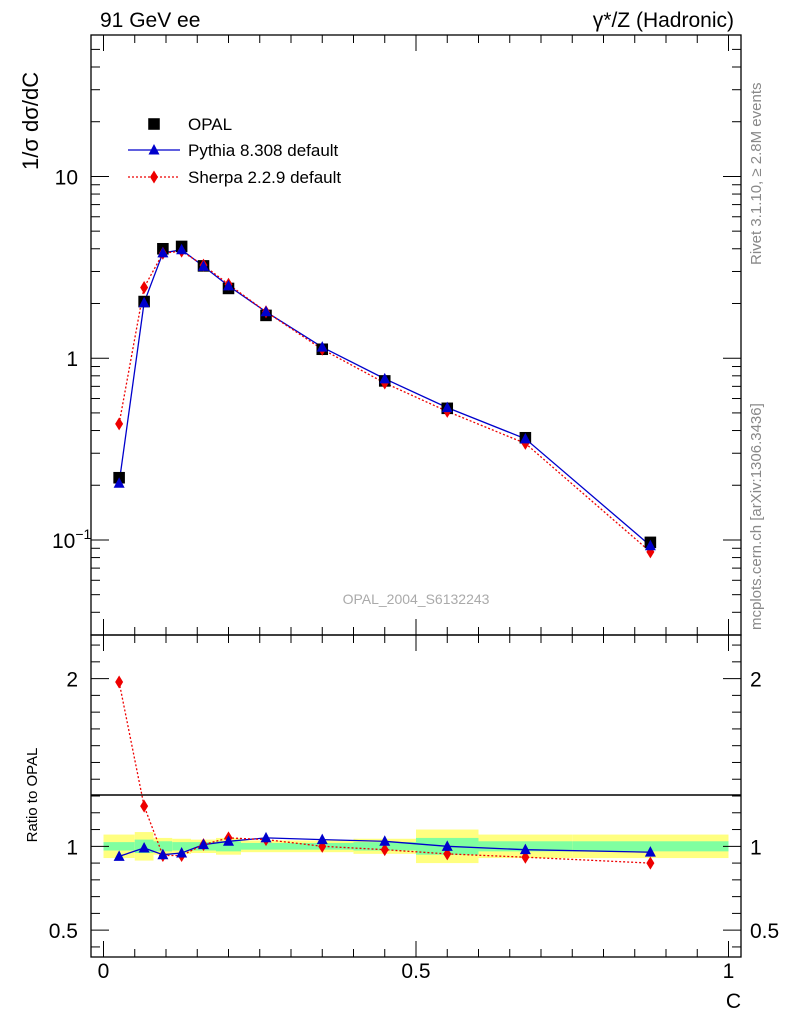 Image resolution: width=786 pixels, height=1024 pixels. What do you see at coordinates (104, 971) in the screenshot?
I see `x-tick-label: 0` at bounding box center [104, 971].